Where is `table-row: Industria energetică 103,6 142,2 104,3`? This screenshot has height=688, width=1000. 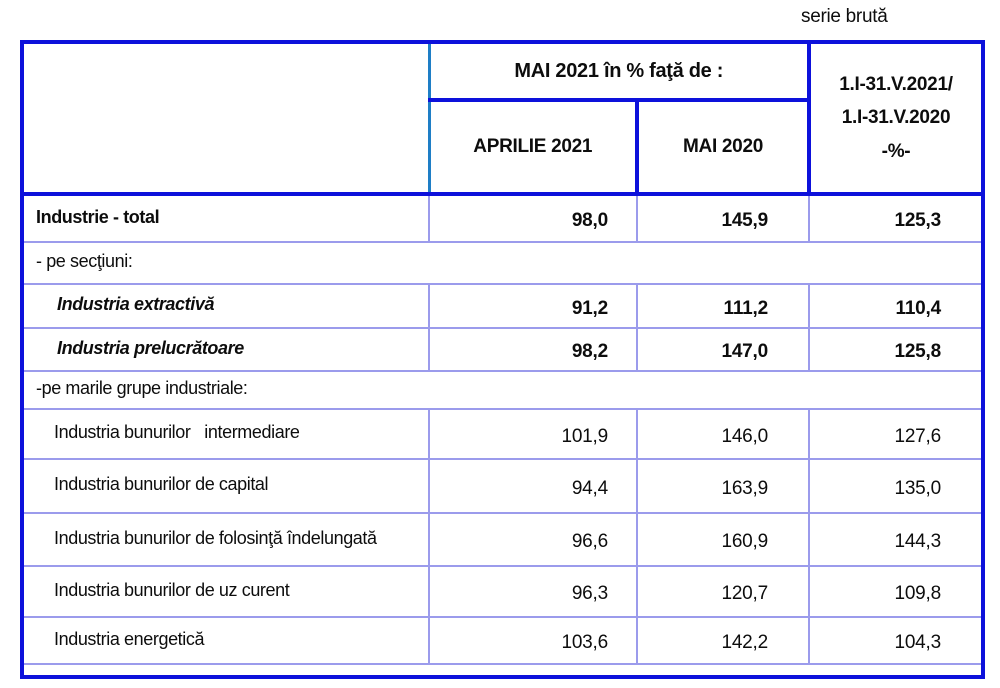 table-row: Industria energetică 103,6 142,2 104,3 is located at coordinates (502, 640).